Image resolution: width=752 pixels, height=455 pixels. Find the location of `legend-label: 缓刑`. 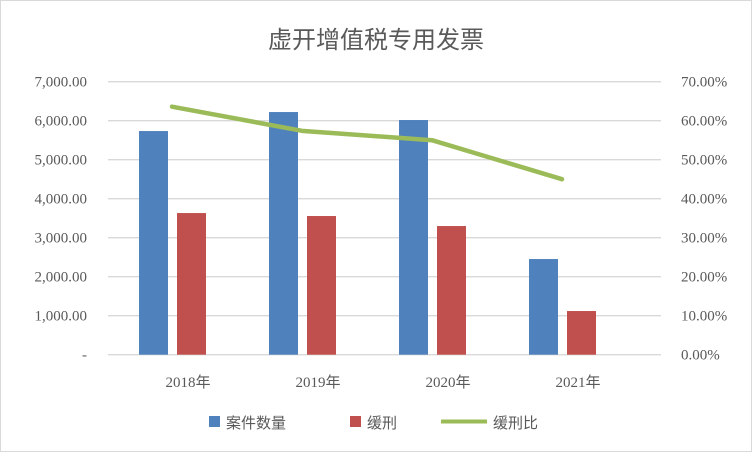

legend-label: 缓刑 is located at coordinates (382, 423).